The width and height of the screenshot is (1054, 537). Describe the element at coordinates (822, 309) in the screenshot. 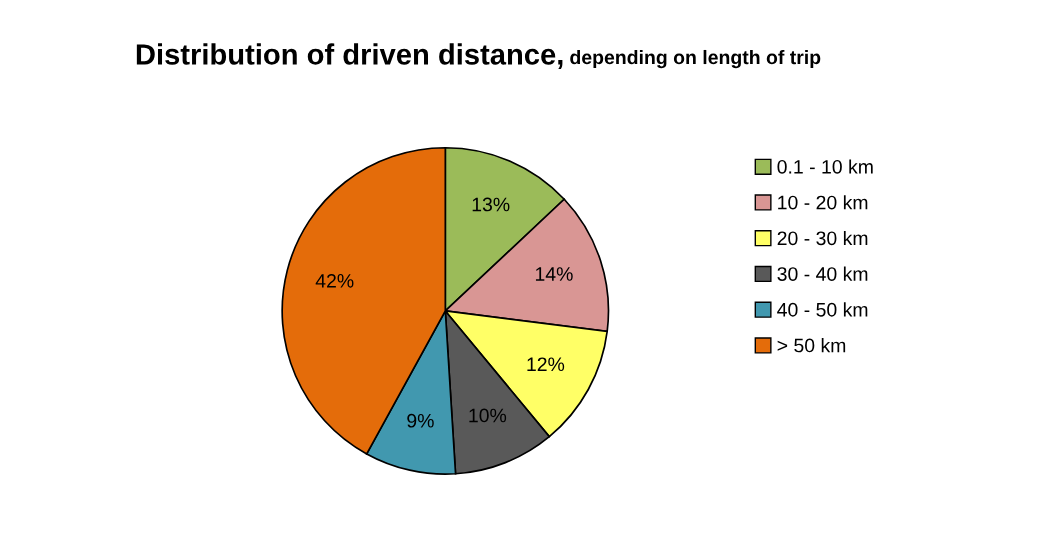

I see `legend-label: 40 - 50 km` at that location.